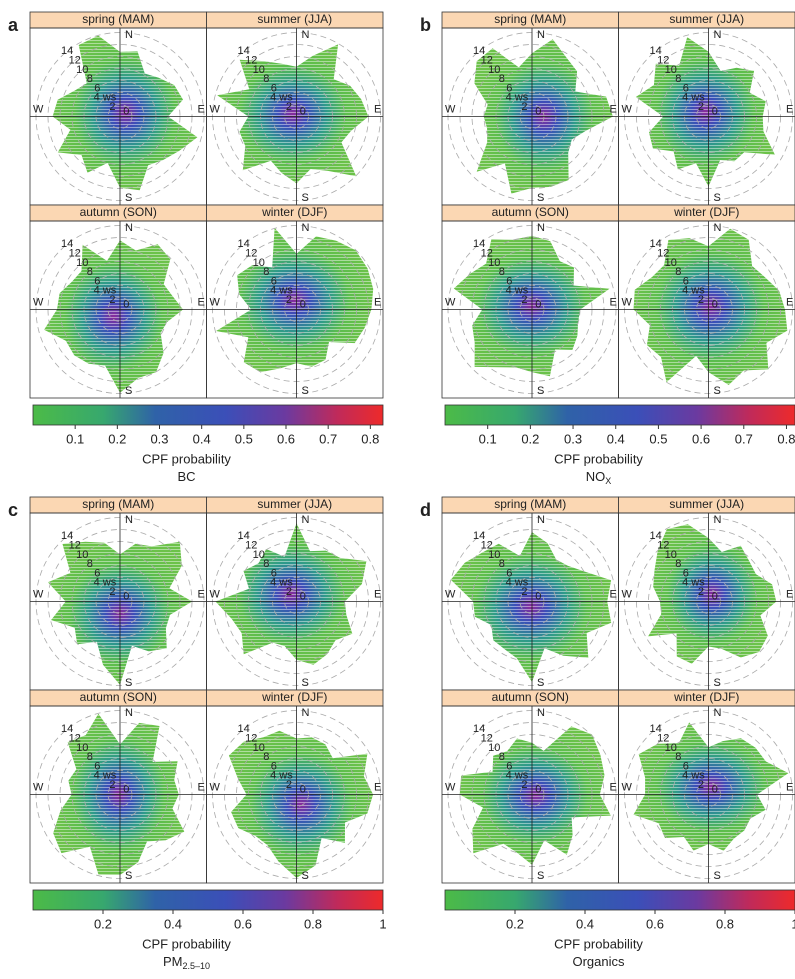 Image resolution: width=795 pixels, height=979 pixels. What do you see at coordinates (425, 25) in the screenshot?
I see `panel-letter: b` at bounding box center [425, 25].